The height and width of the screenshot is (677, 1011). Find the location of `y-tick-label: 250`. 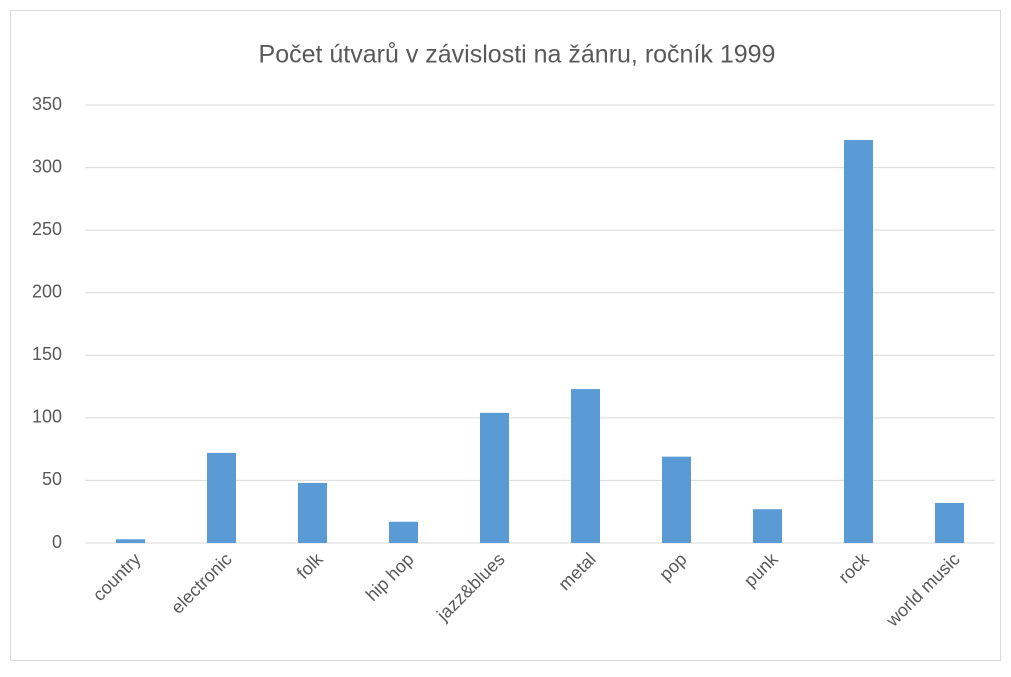

y-tick-label: 250 is located at coordinates (47, 229).